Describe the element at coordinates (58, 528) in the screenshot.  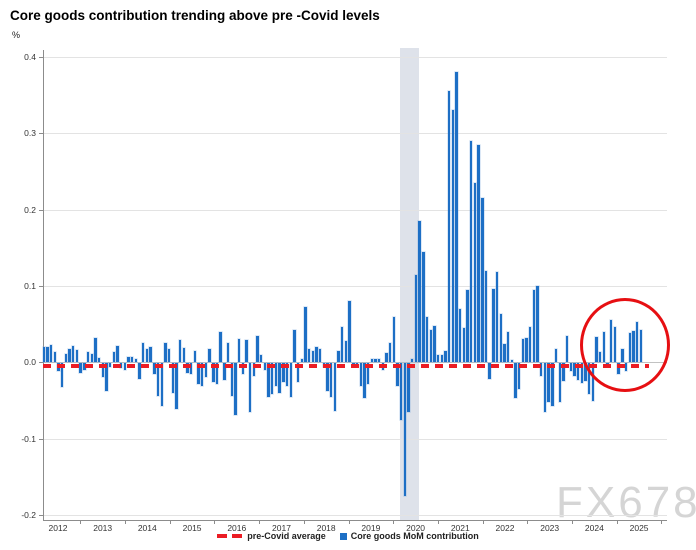
I see `x-axis-year-label: 2012` at that location.